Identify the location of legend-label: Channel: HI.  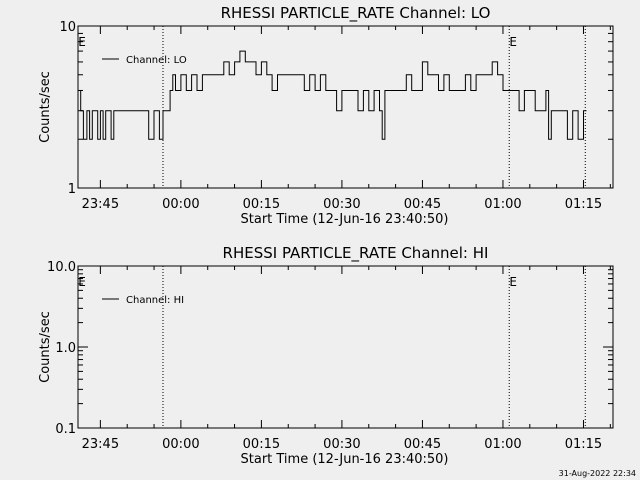
(155, 300).